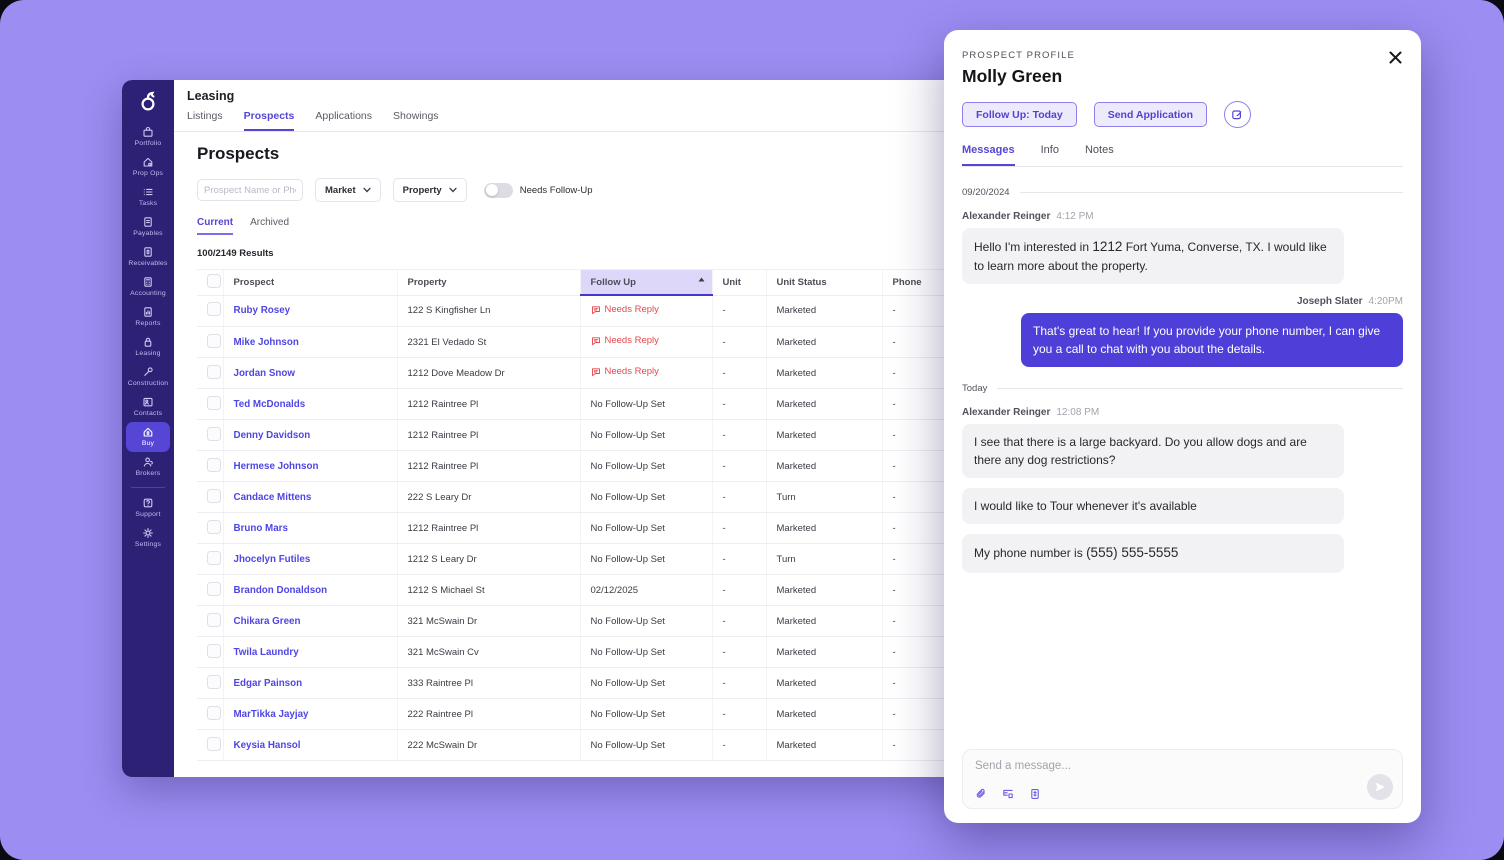 The width and height of the screenshot is (1504, 860). I want to click on sidebar-item-receivables: Receivables, so click(148, 257).